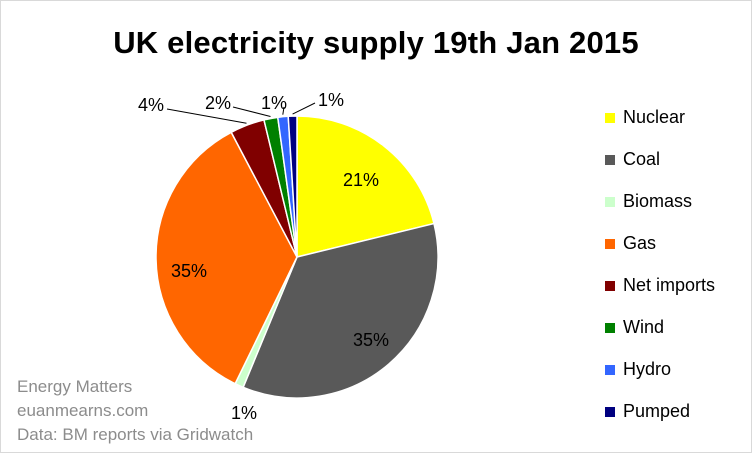 The image size is (752, 453). What do you see at coordinates (640, 243) in the screenshot?
I see `legend-label: Gas` at bounding box center [640, 243].